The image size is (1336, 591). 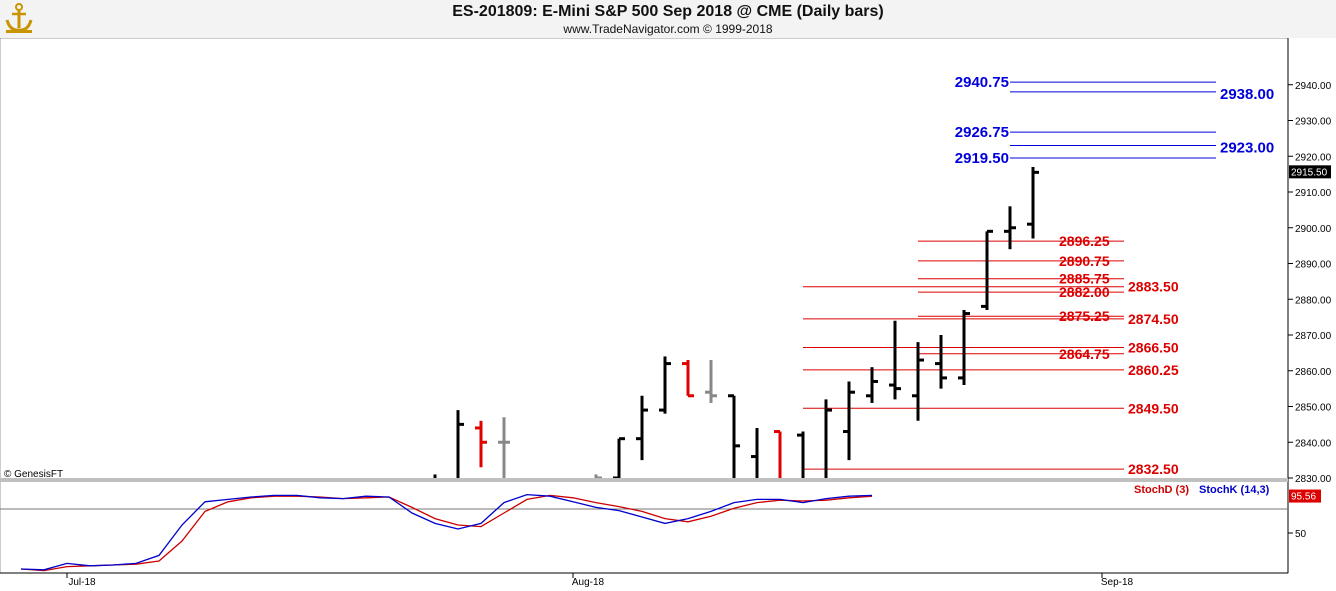 I want to click on price-tick-label: 2880.00, so click(x=1313, y=300).